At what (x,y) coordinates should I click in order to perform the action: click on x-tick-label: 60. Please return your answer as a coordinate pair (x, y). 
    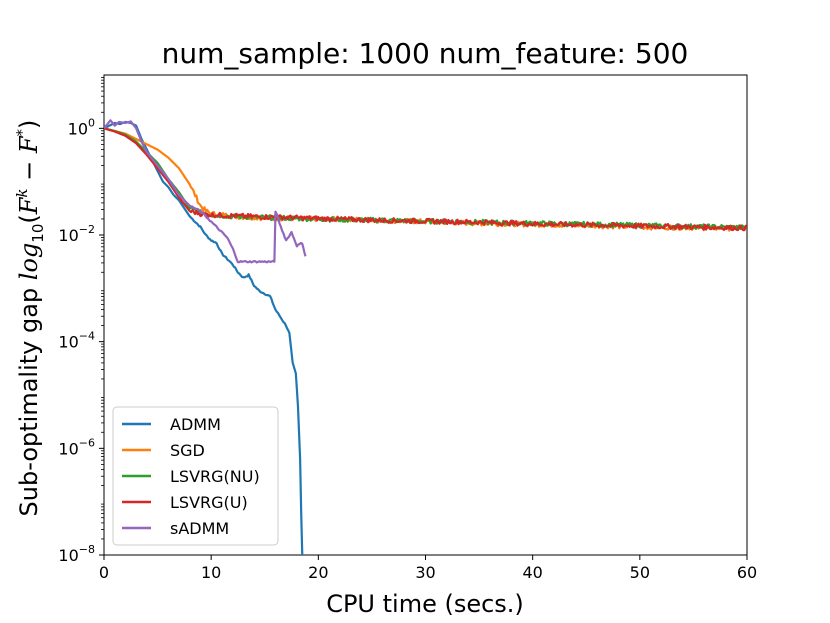
    Looking at the image, I should click on (747, 572).